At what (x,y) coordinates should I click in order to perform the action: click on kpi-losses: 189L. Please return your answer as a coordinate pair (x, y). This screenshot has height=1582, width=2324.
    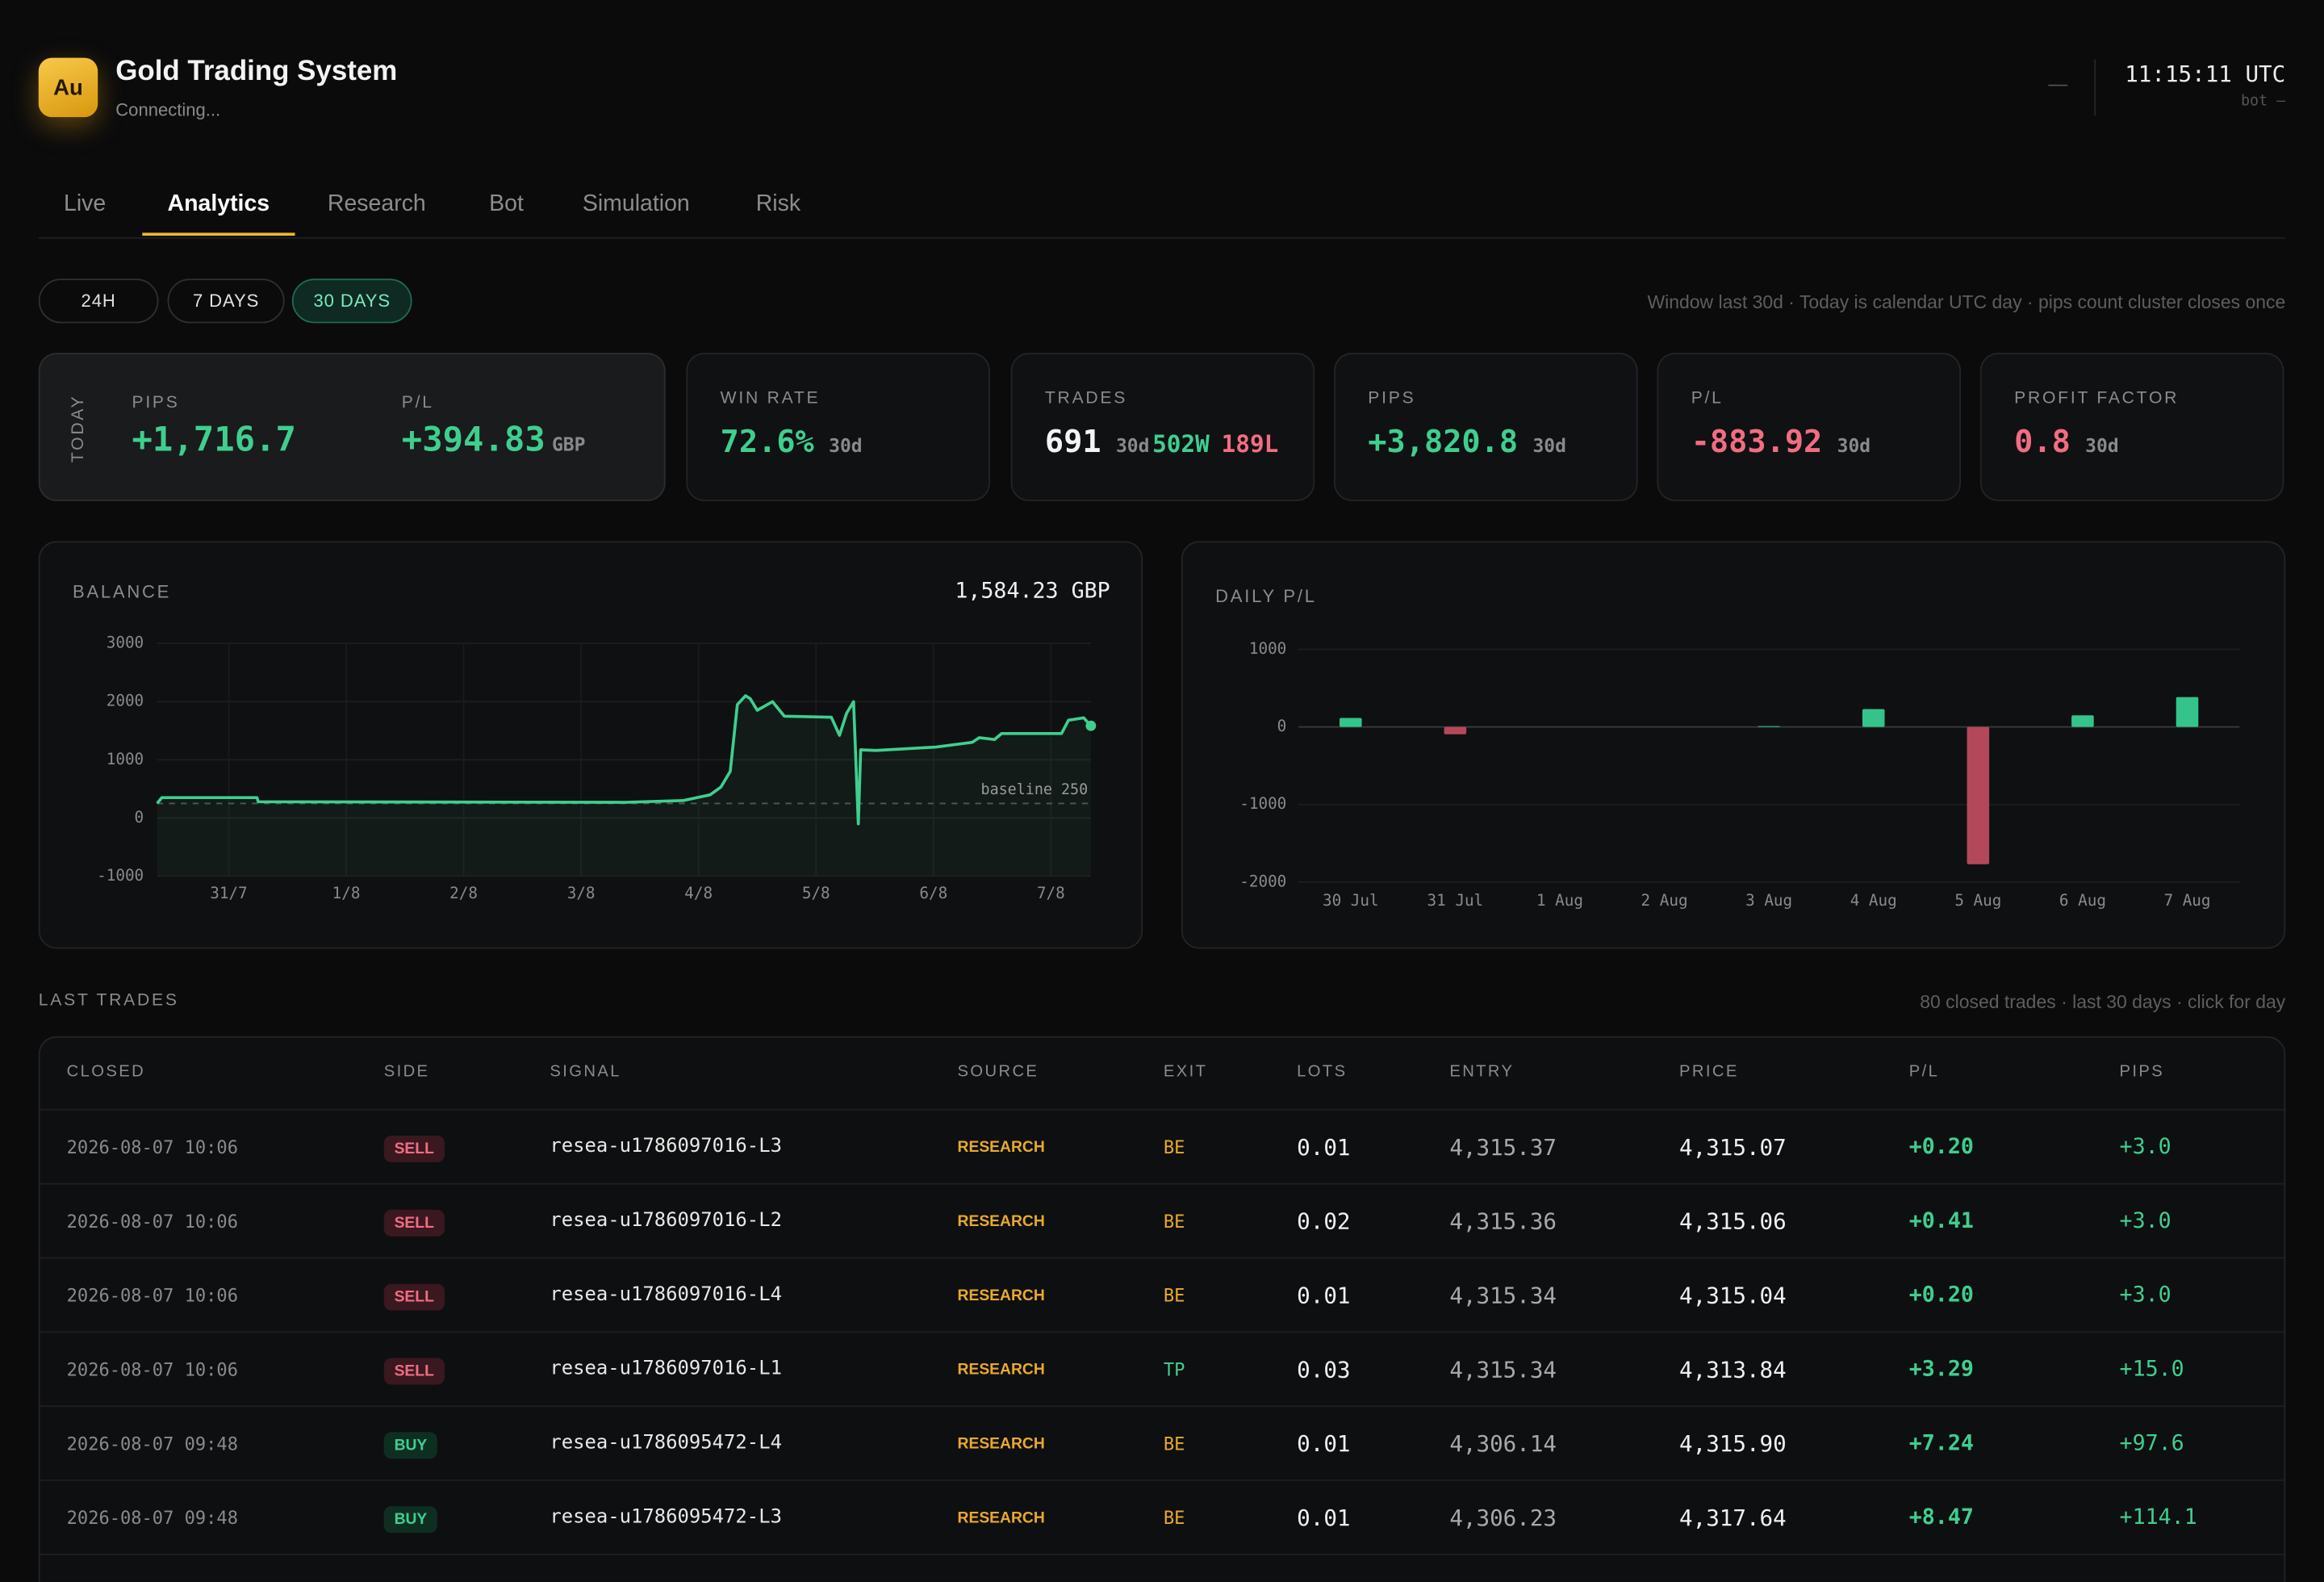
    Looking at the image, I should click on (1250, 443).